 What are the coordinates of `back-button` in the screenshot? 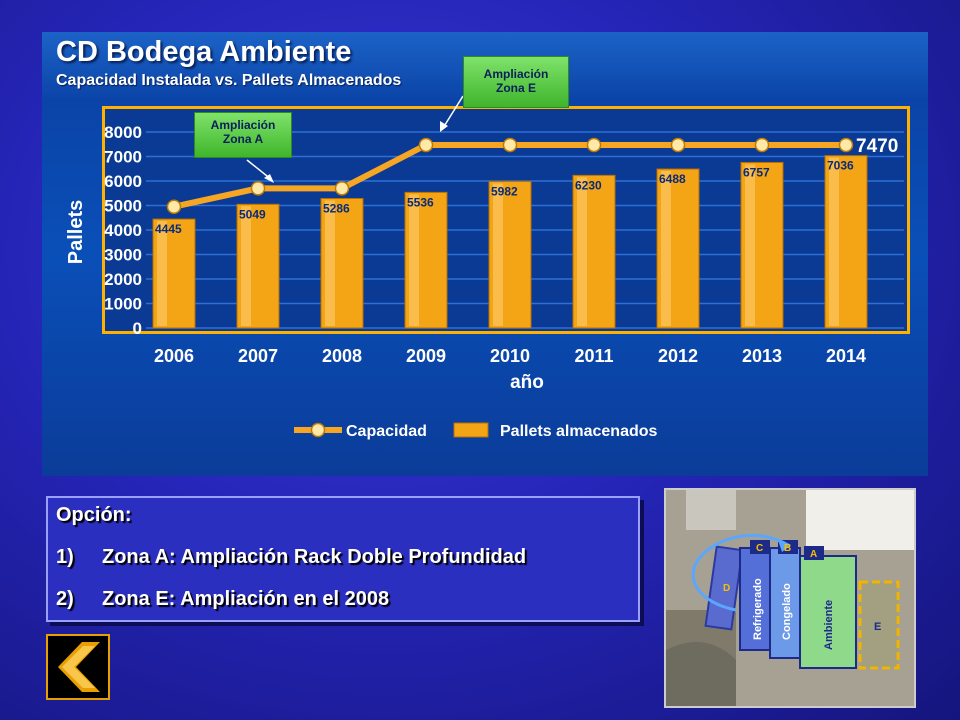 It's located at (78, 667).